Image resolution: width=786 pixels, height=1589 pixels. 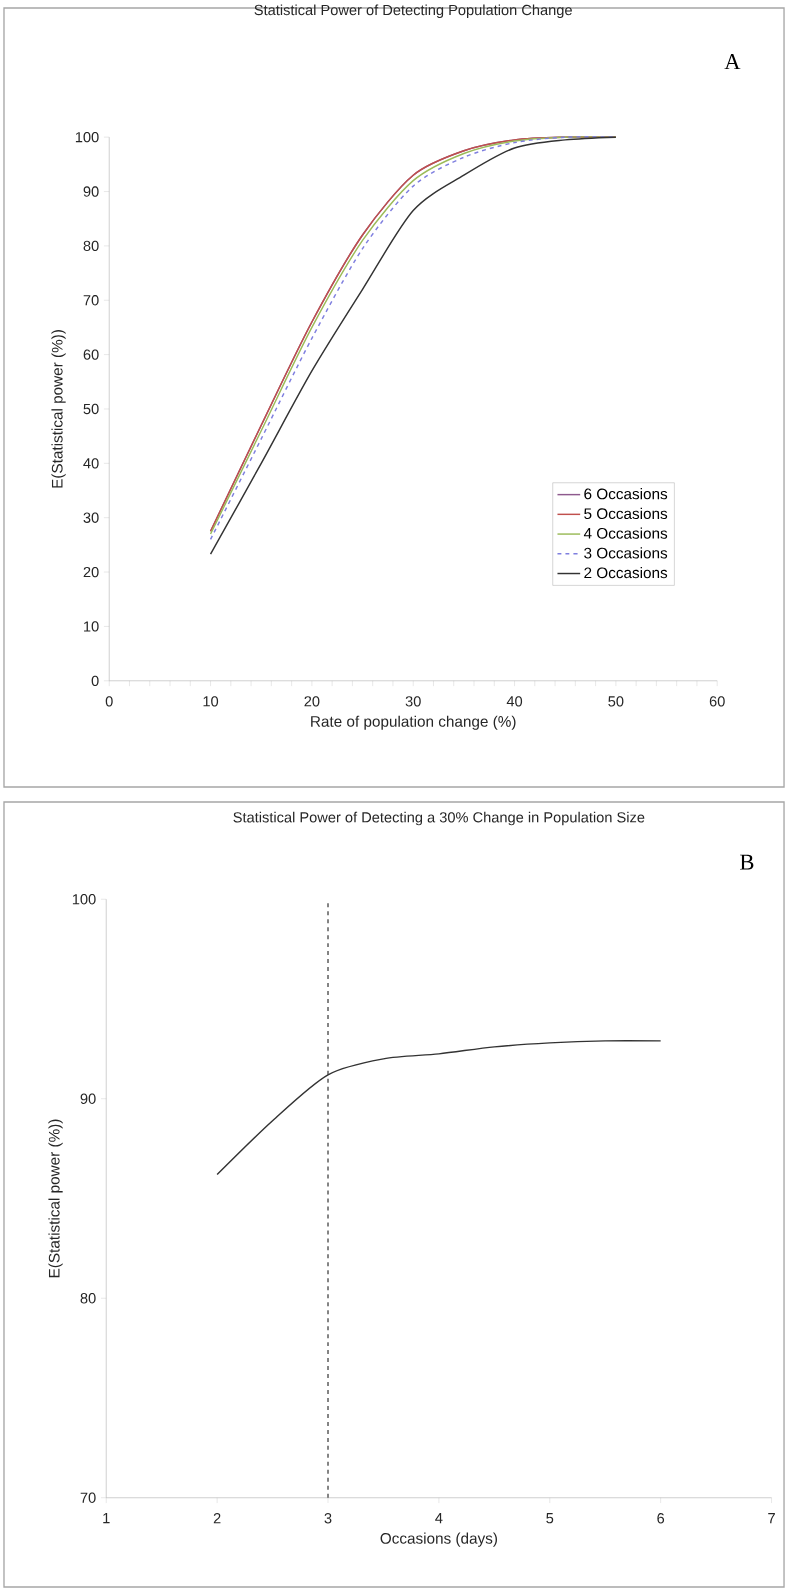 What do you see at coordinates (413, 701) in the screenshot?
I see `x-tick-label: 30` at bounding box center [413, 701].